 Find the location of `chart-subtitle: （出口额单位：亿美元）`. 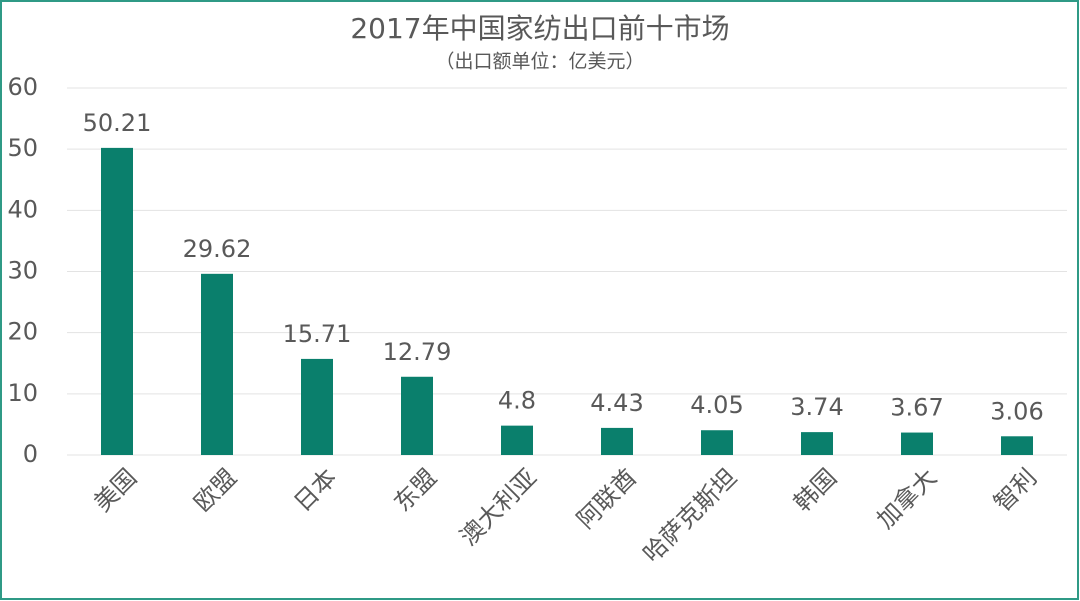

chart-subtitle: （出口额单位：亿美元） is located at coordinates (539, 62).